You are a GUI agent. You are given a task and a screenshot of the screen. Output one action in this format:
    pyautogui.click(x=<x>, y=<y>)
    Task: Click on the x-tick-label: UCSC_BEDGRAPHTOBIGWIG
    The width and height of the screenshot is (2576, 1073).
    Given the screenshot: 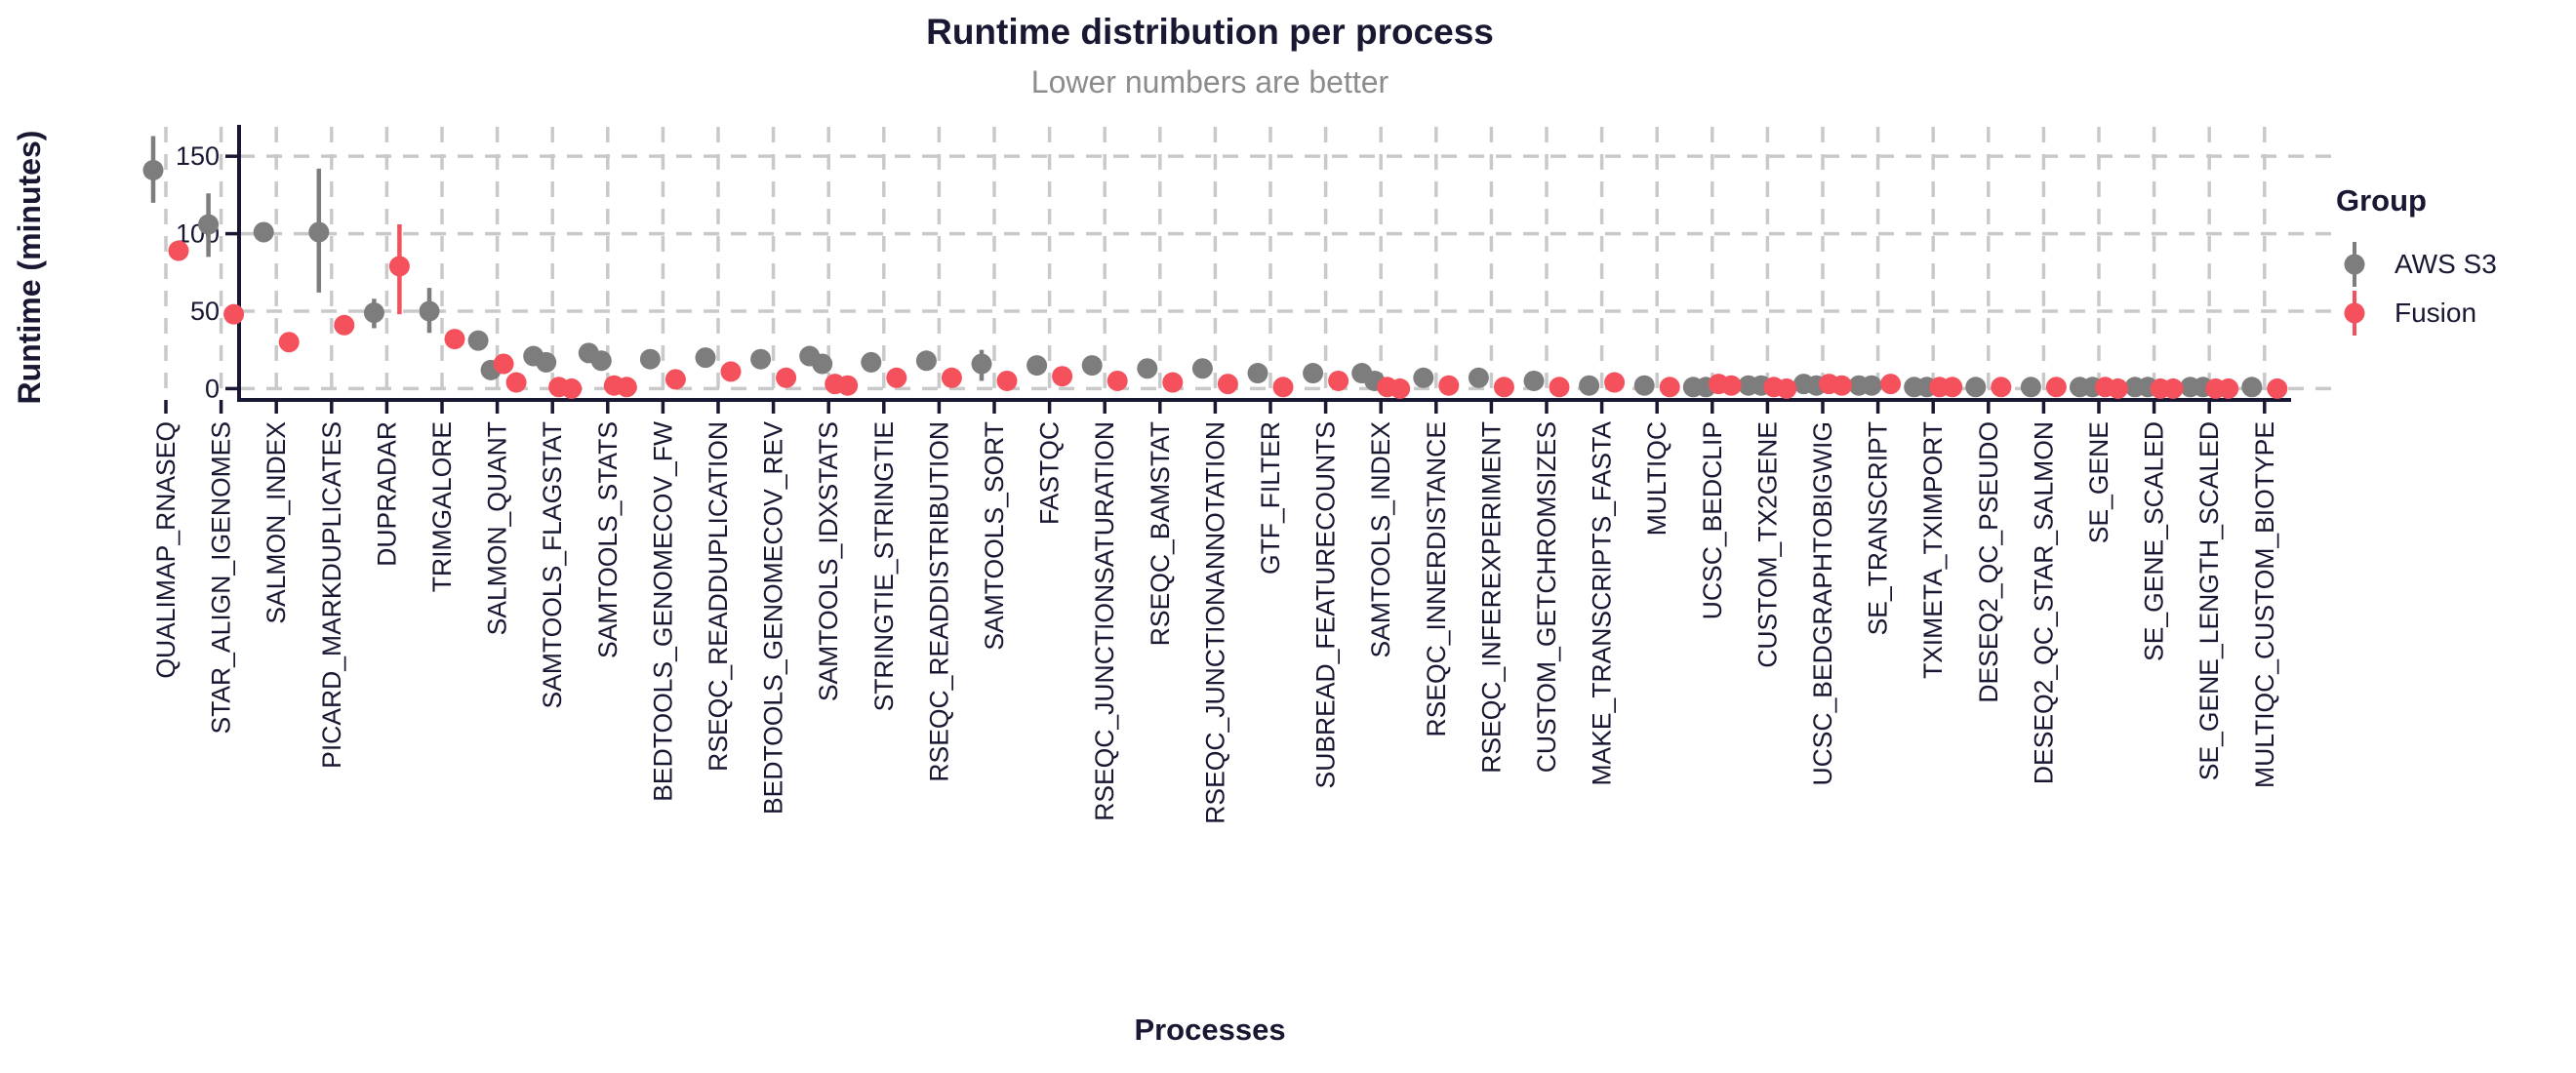 What is the action you would take?
    pyautogui.click(x=1822, y=604)
    